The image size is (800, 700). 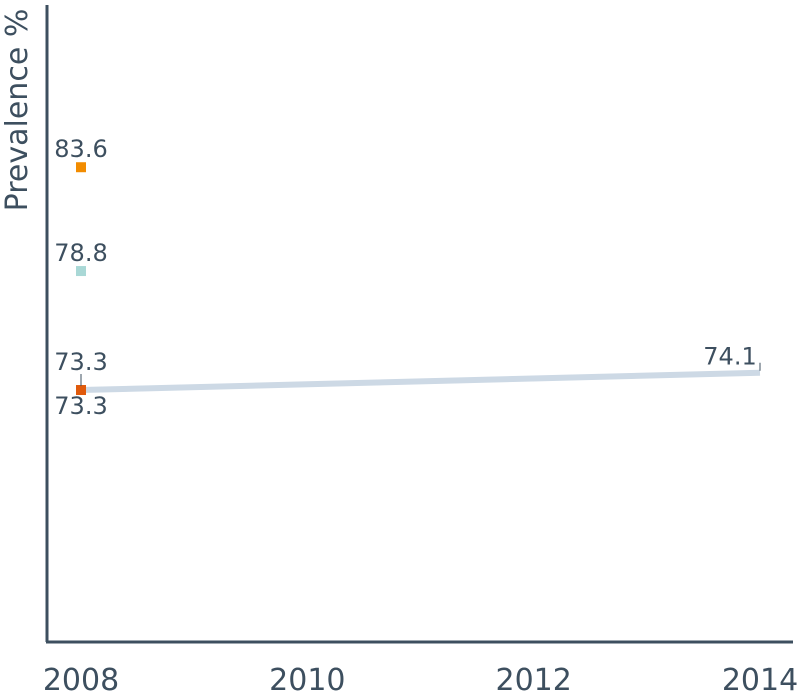 I want to click on y-axis-title: Prevalence %, so click(x=17, y=110).